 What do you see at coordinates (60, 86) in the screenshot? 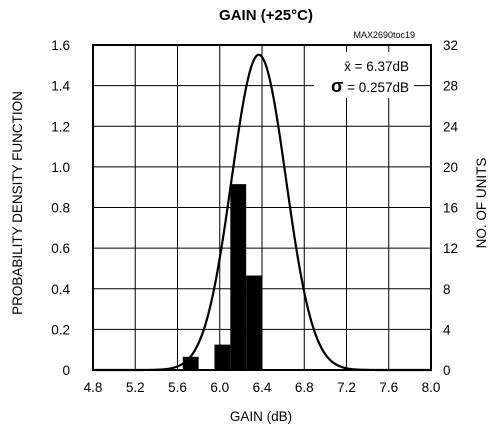
I see `y-left-tick-label: 1.4` at bounding box center [60, 86].